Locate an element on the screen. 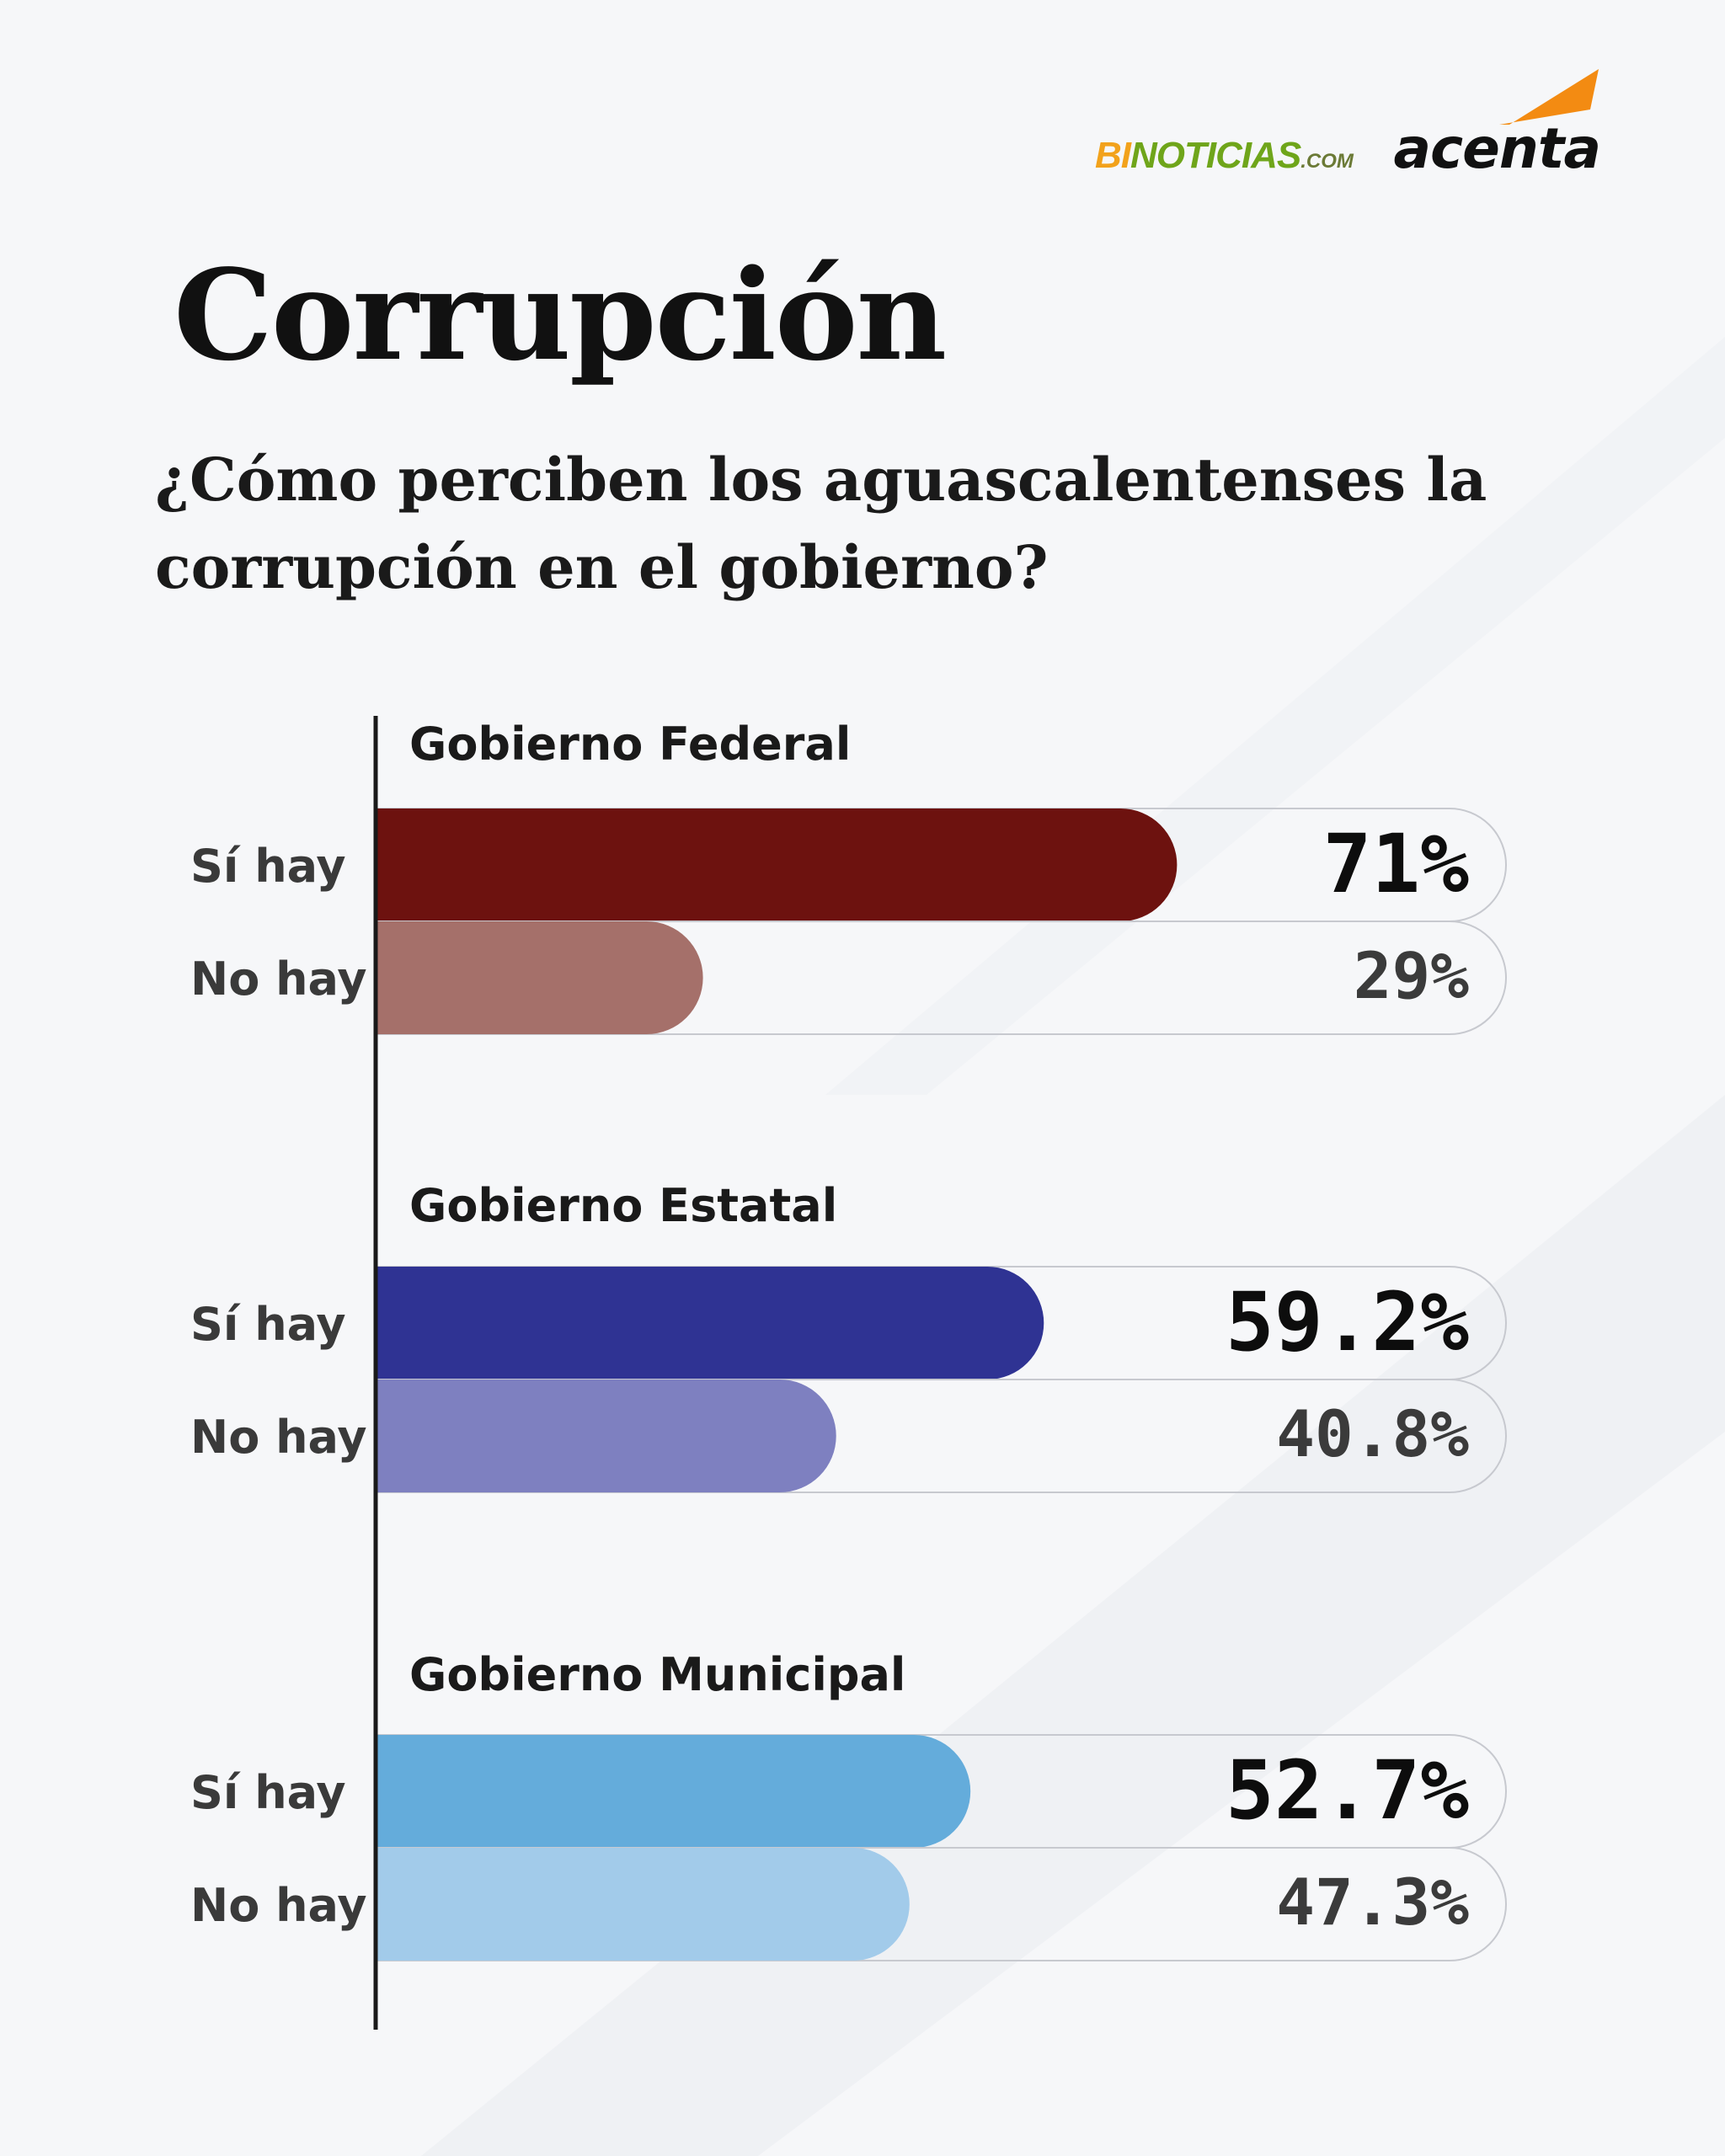 The image size is (1725, 2156). chart-title: Corrupción is located at coordinates (560, 315).